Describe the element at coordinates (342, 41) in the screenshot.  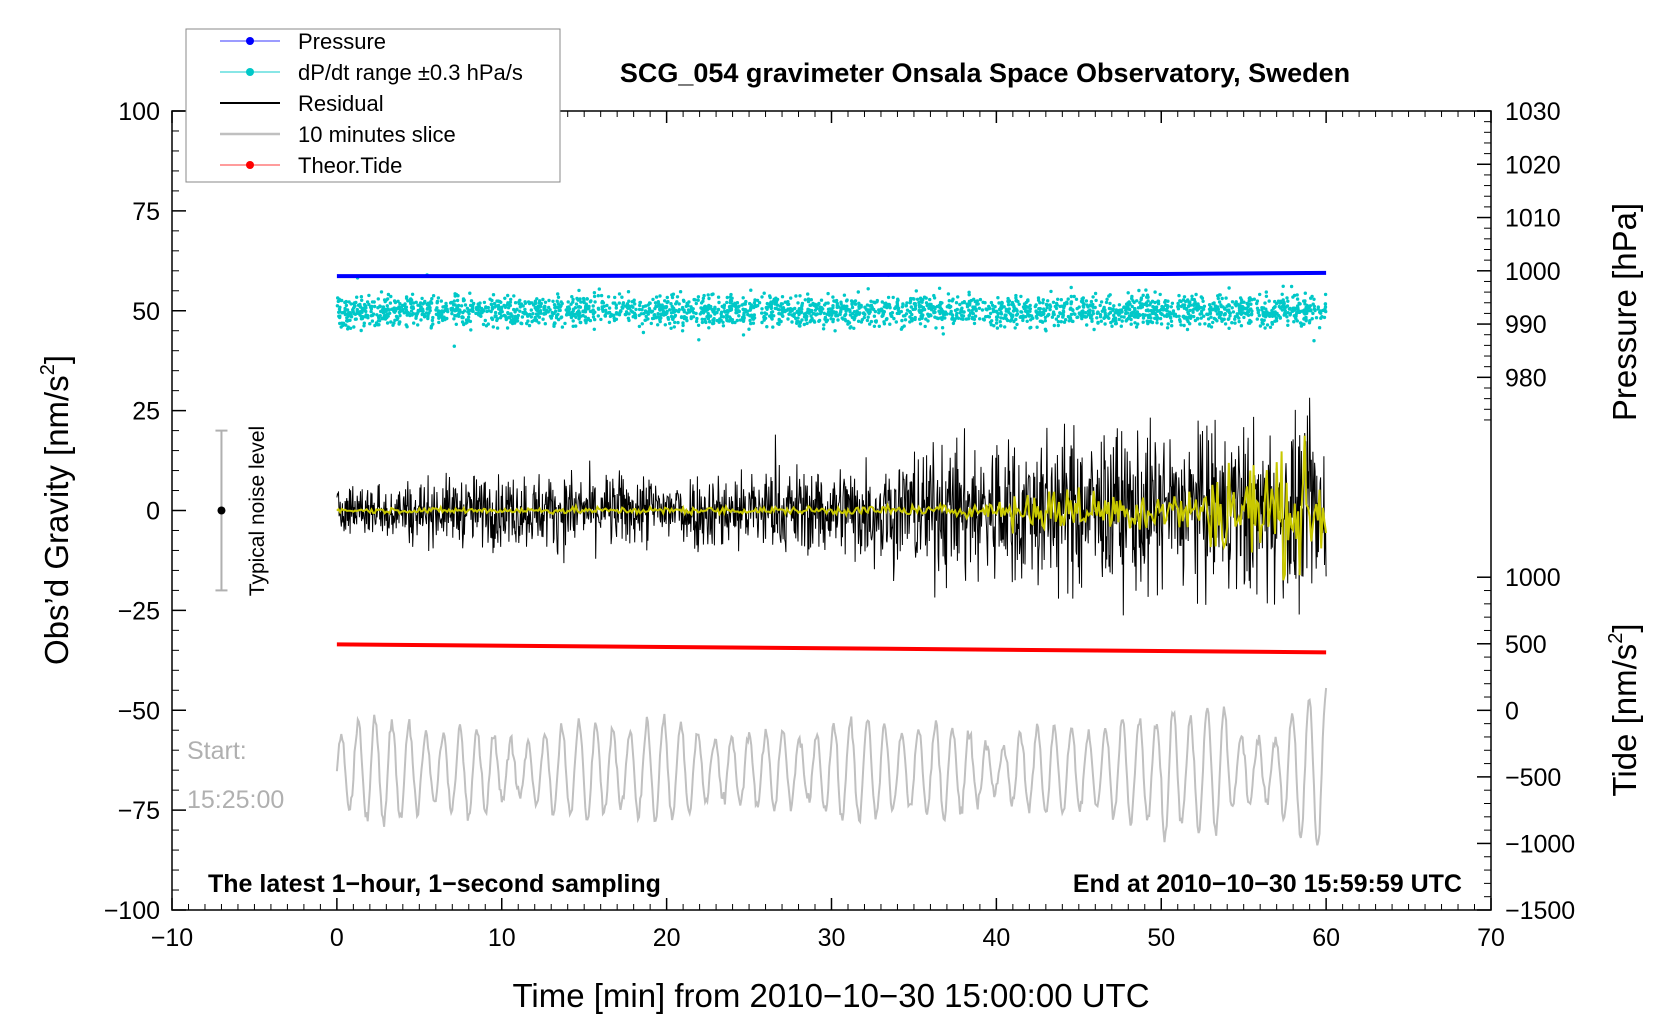
I see `legend-label-pressure: Pressure` at that location.